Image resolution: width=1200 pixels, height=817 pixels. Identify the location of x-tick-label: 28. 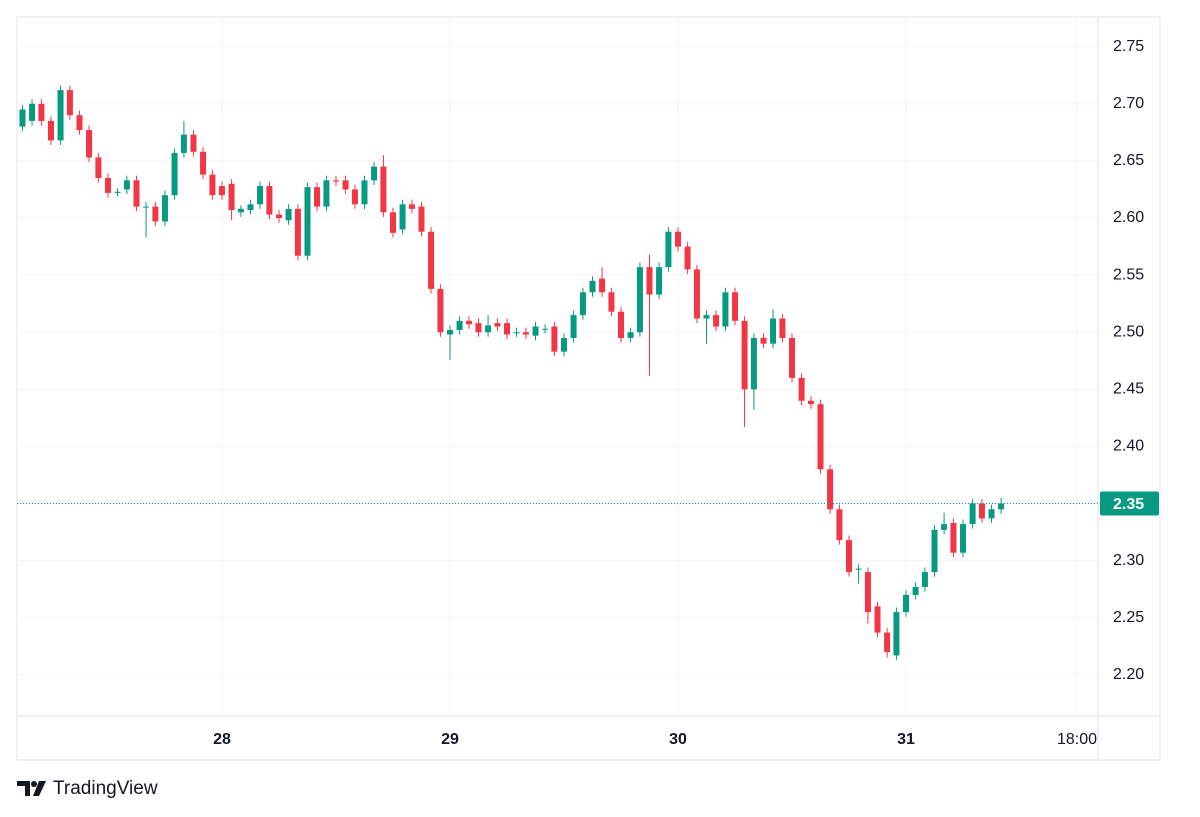
(222, 739).